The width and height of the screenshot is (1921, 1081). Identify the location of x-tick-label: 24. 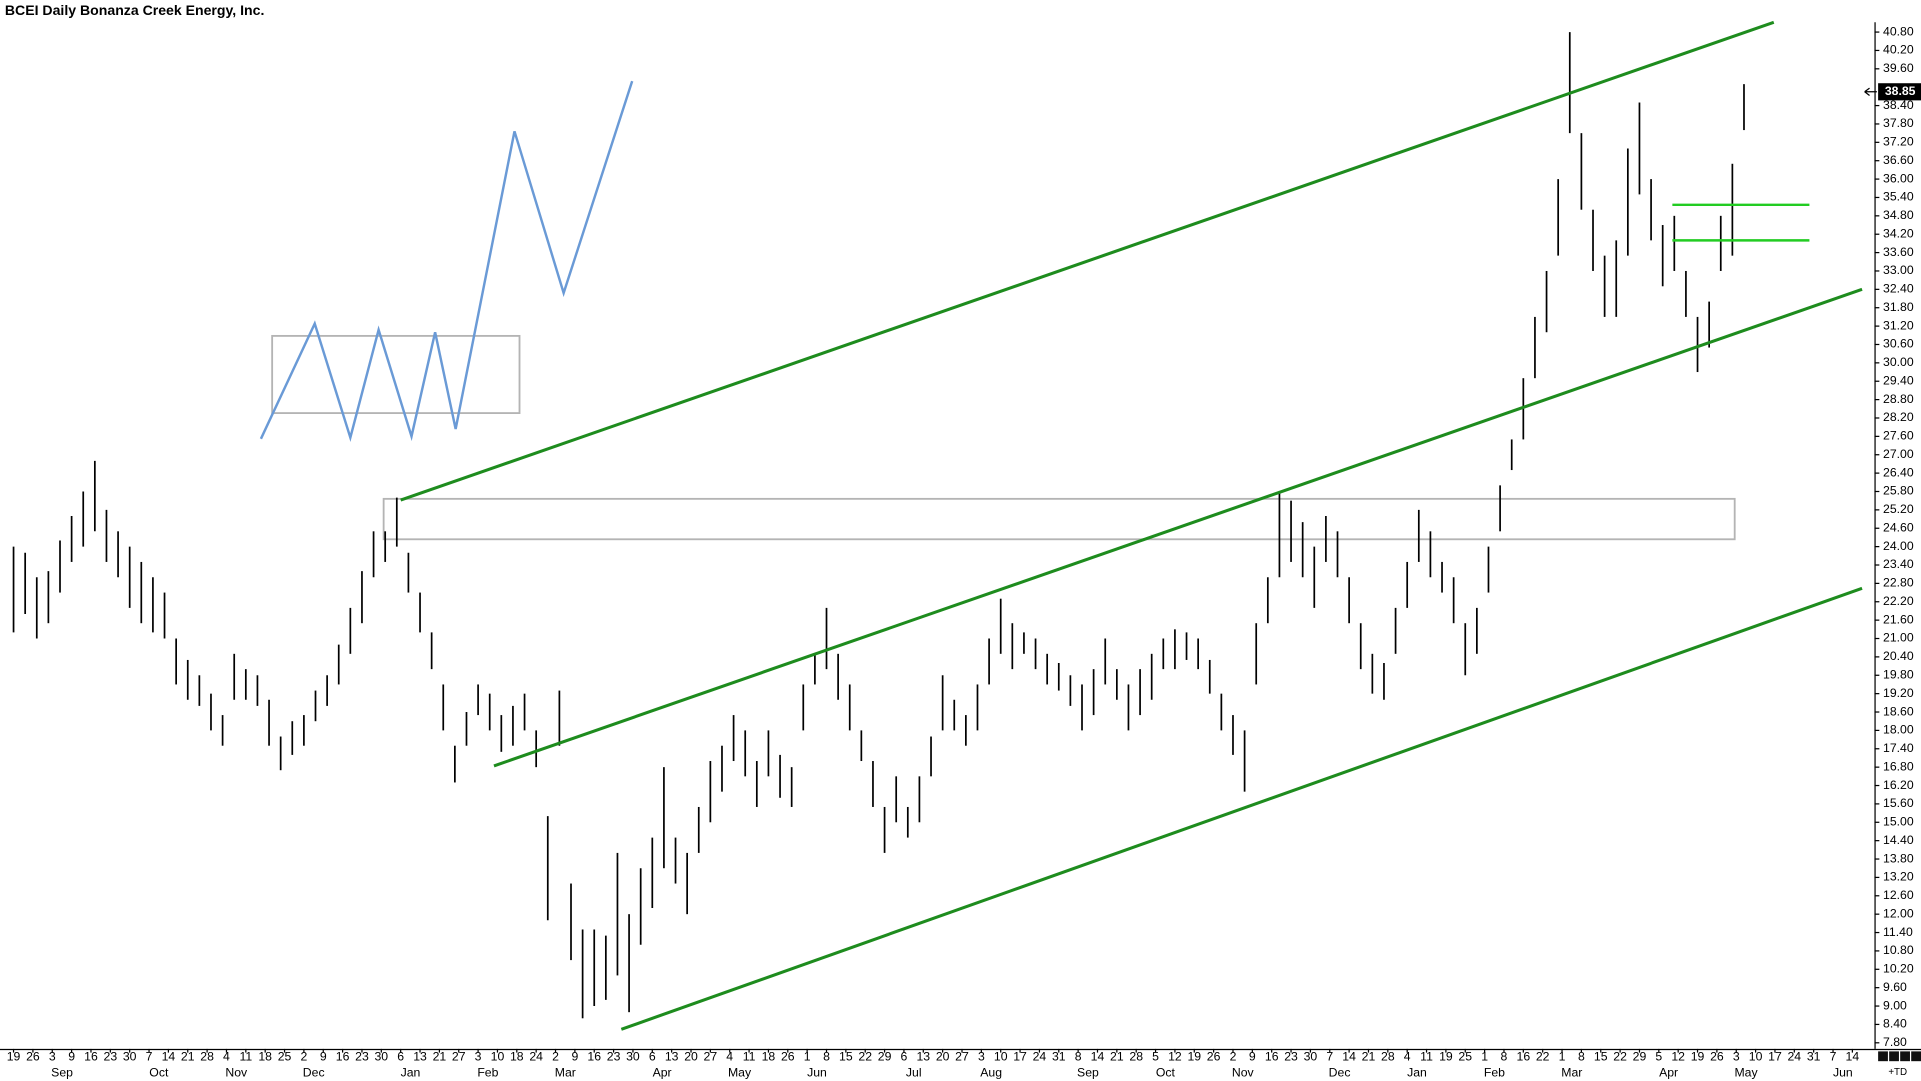
(536, 1057).